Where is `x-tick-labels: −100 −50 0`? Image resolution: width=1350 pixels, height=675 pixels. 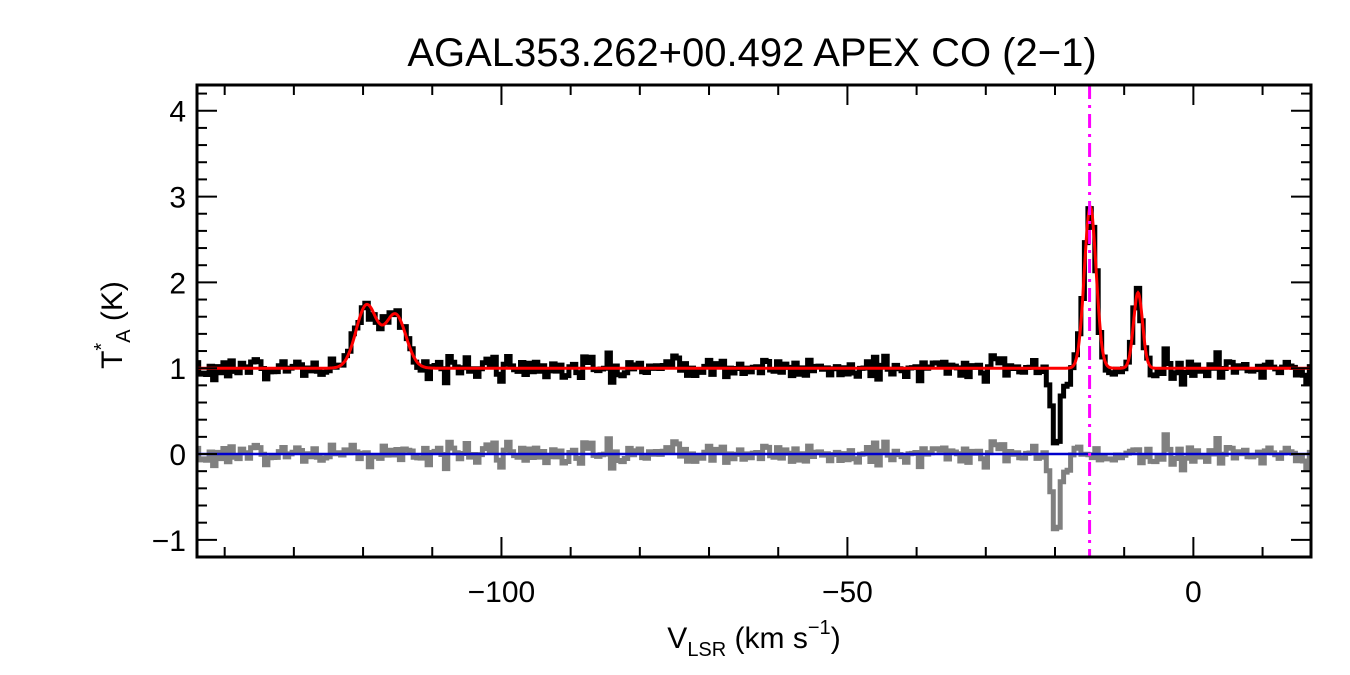
x-tick-labels: −100 −50 0 is located at coordinates (835, 592).